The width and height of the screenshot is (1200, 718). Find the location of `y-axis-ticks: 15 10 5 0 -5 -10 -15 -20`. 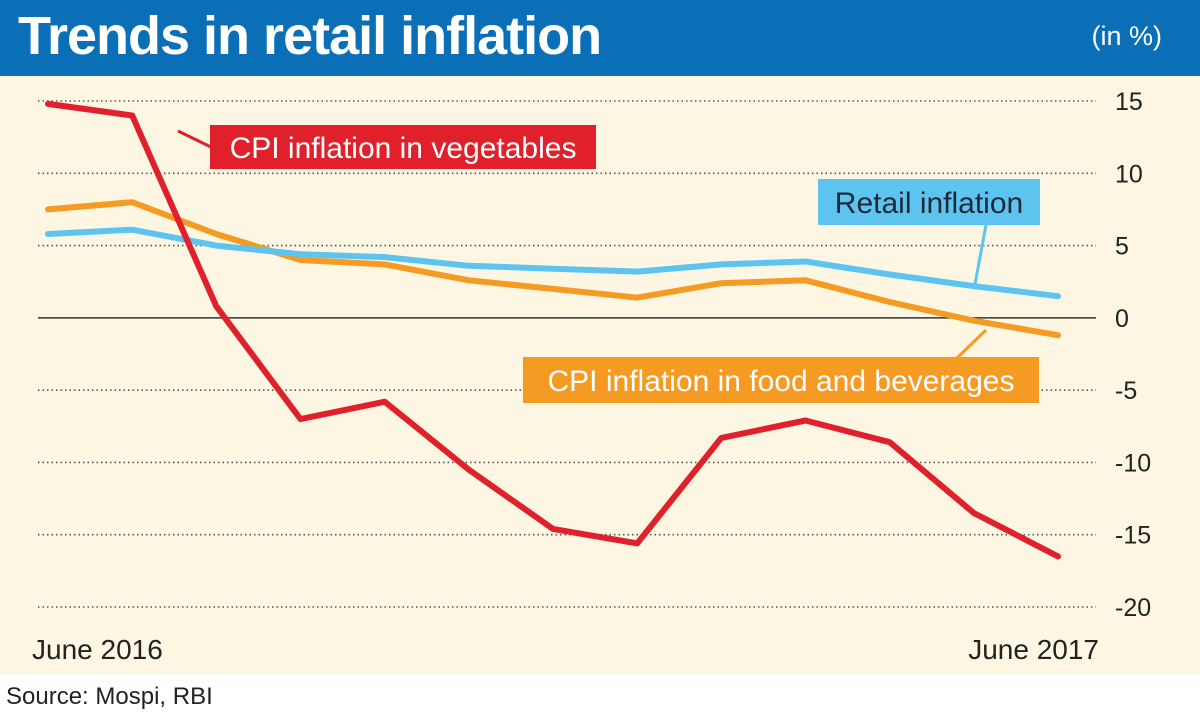

y-axis-ticks: 15 10 5 0 -5 -10 -15 -20 is located at coordinates (1133, 355).